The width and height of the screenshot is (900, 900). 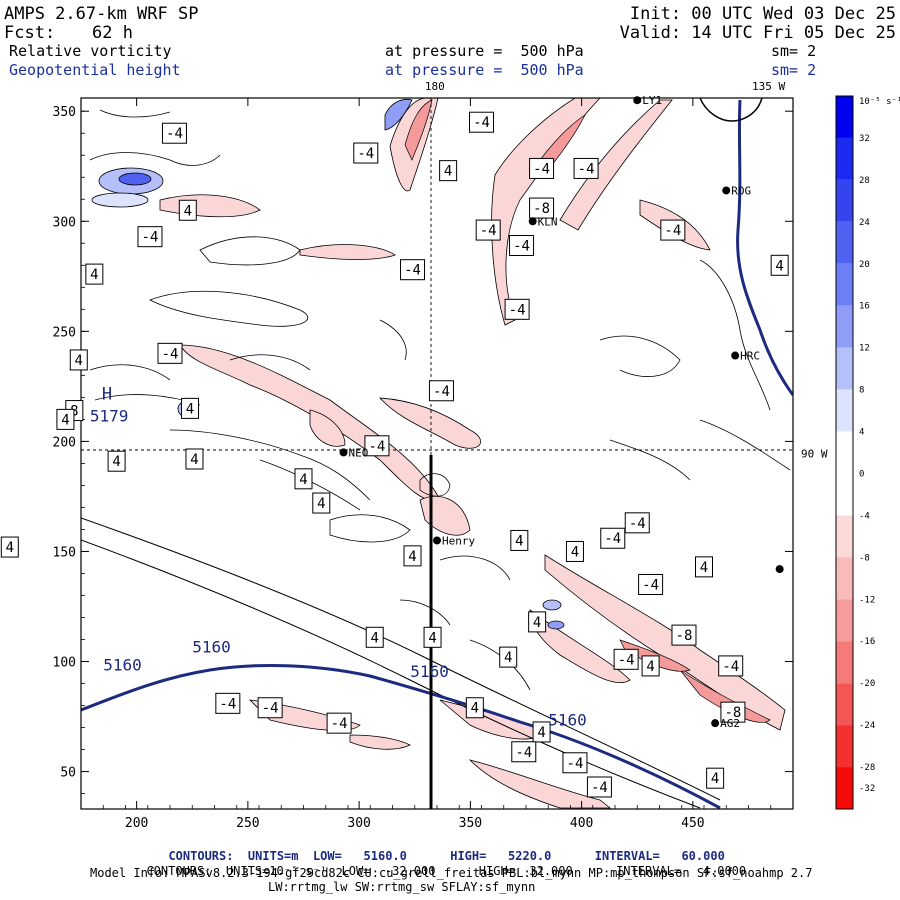 I want to click on height-contour-high: HIGH= 5220.0, so click(x=501, y=856).